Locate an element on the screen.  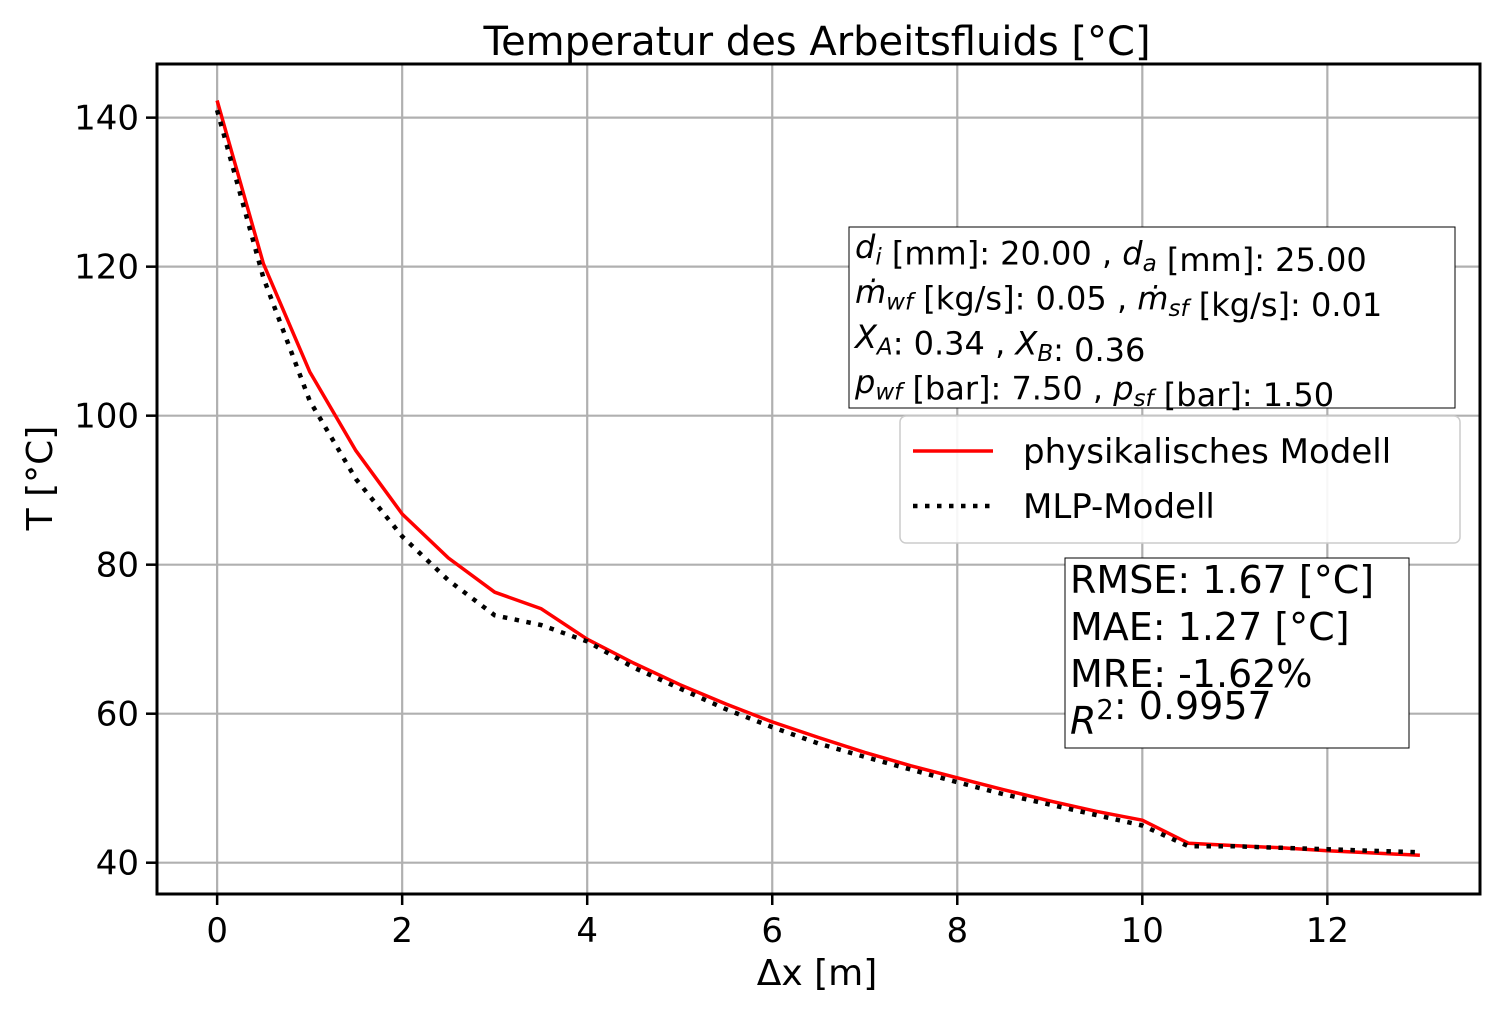
x-axis-label: Δx [m] is located at coordinates (817, 973).